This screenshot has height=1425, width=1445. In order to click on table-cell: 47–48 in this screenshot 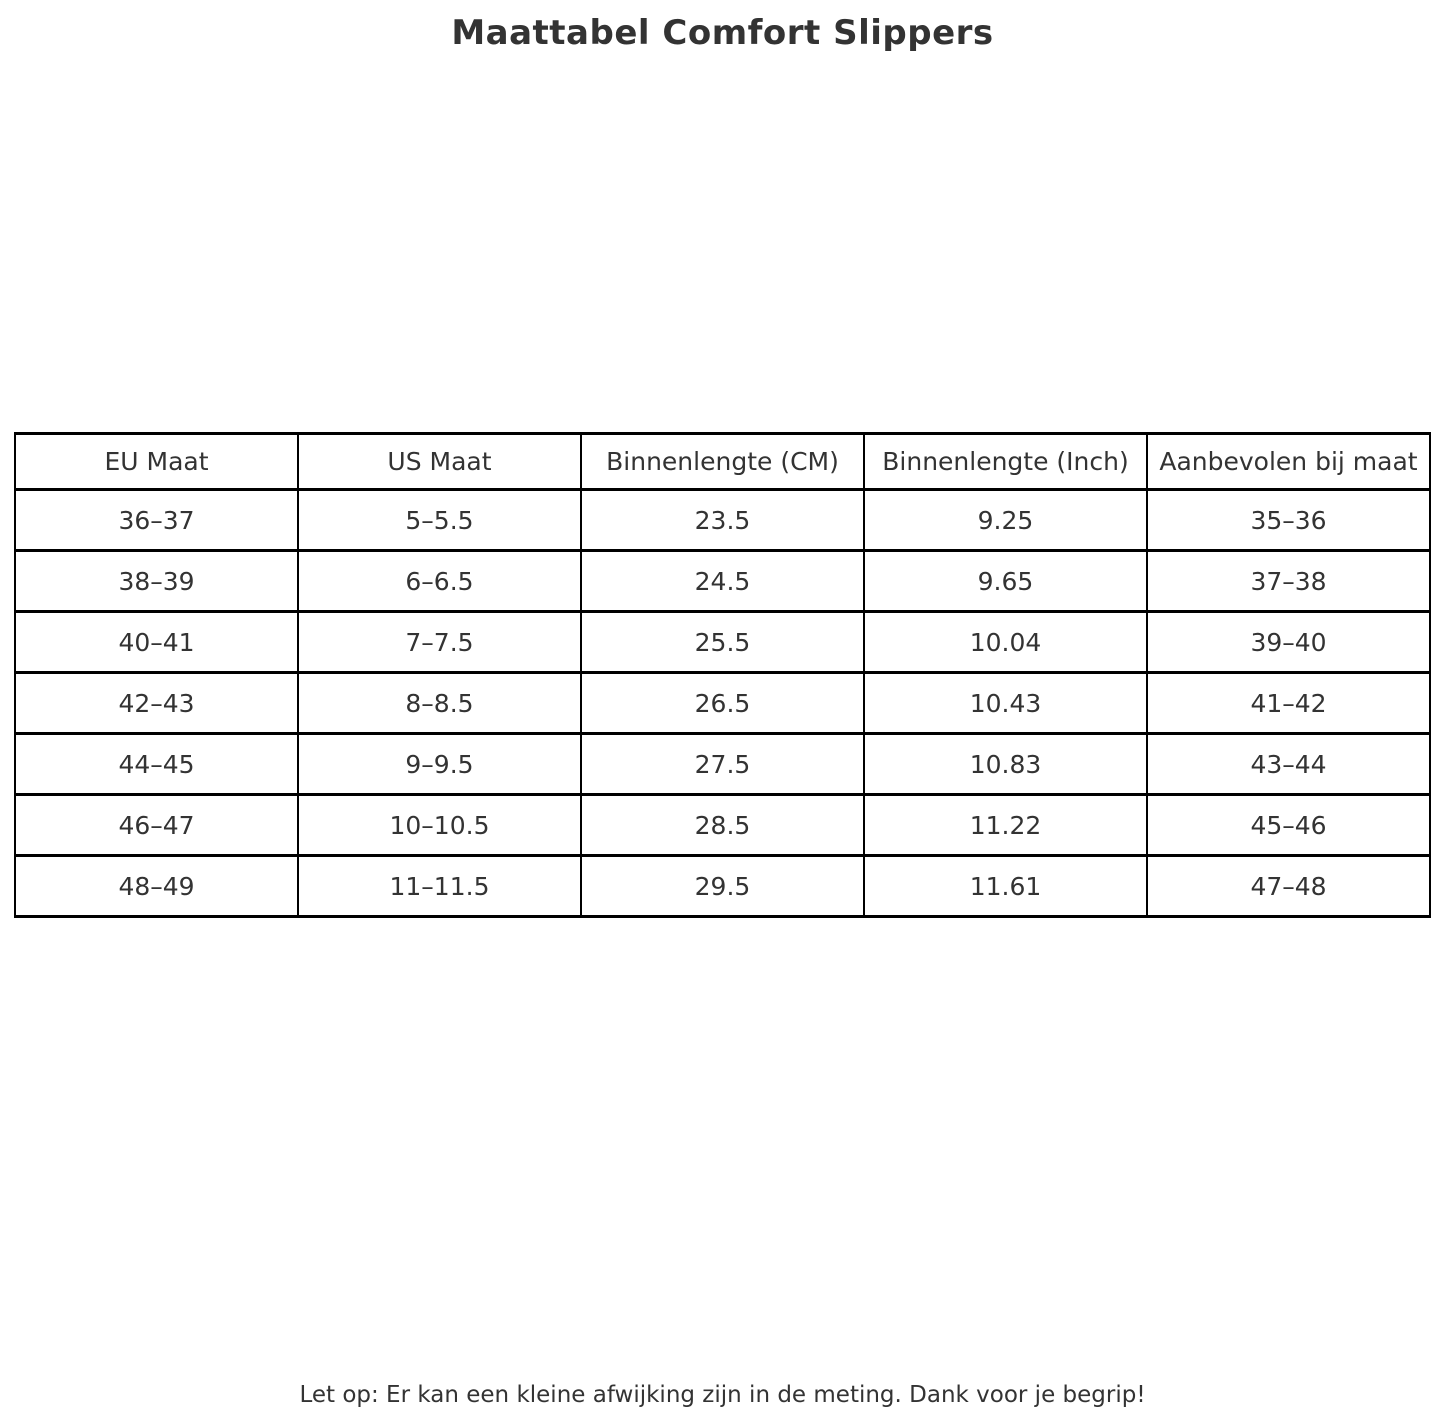, I will do `click(1288, 886)`.